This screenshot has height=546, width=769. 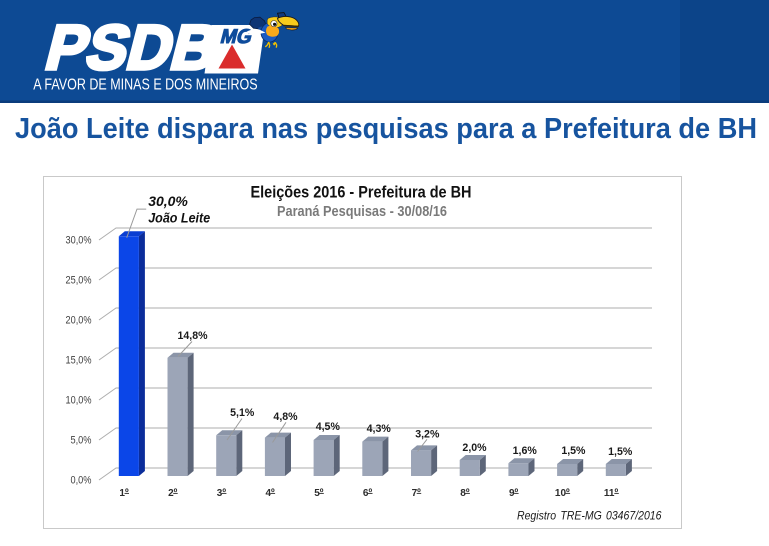 I want to click on svg-text: 1º, so click(x=124, y=493).